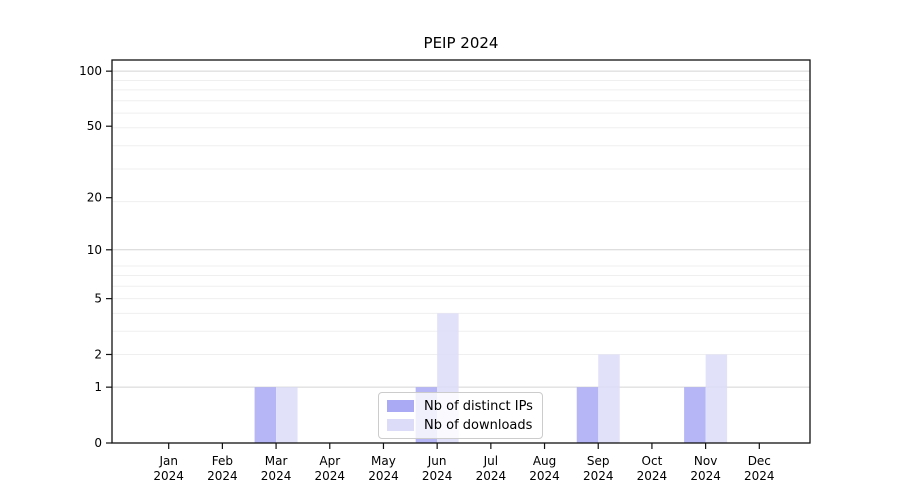 This screenshot has height=500, width=900. What do you see at coordinates (94, 250) in the screenshot?
I see `y-tick-label: 10` at bounding box center [94, 250].